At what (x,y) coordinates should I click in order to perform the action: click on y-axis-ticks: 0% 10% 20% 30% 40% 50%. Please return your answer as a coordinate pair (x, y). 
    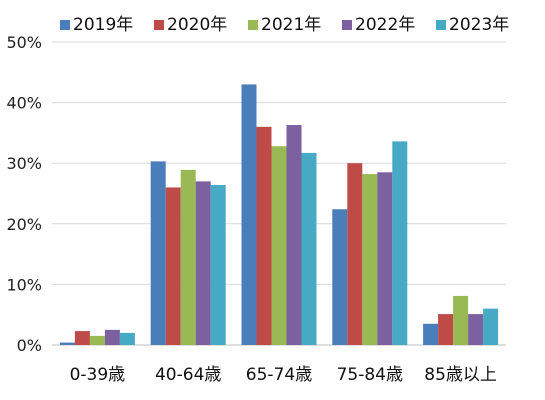
    Looking at the image, I should click on (24, 194).